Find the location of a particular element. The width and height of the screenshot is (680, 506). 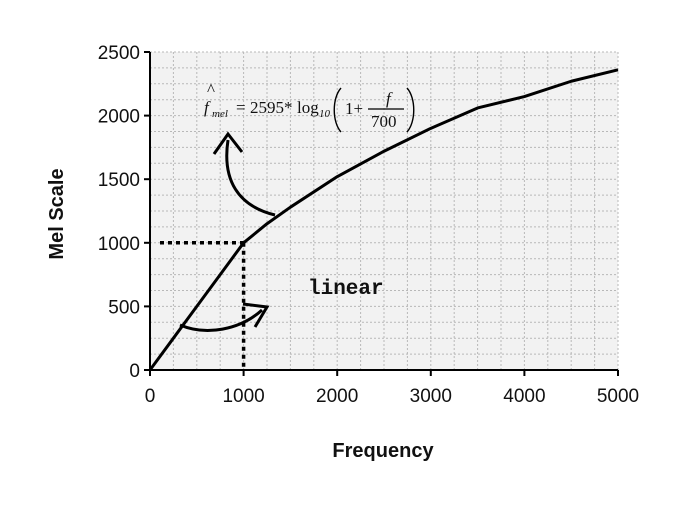

formula-numerator: f is located at coordinates (389, 98).